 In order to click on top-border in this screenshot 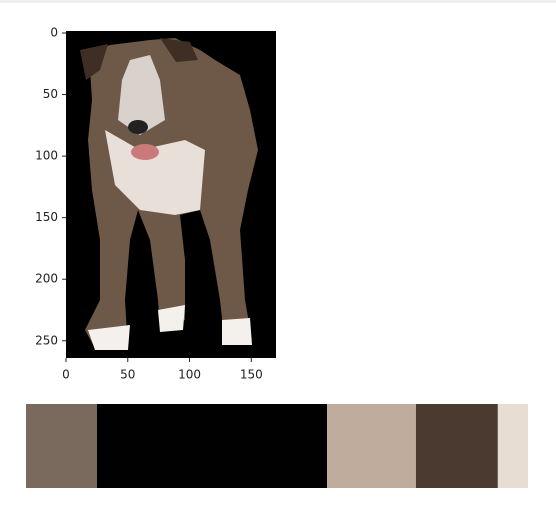, I will do `click(278, 1)`.